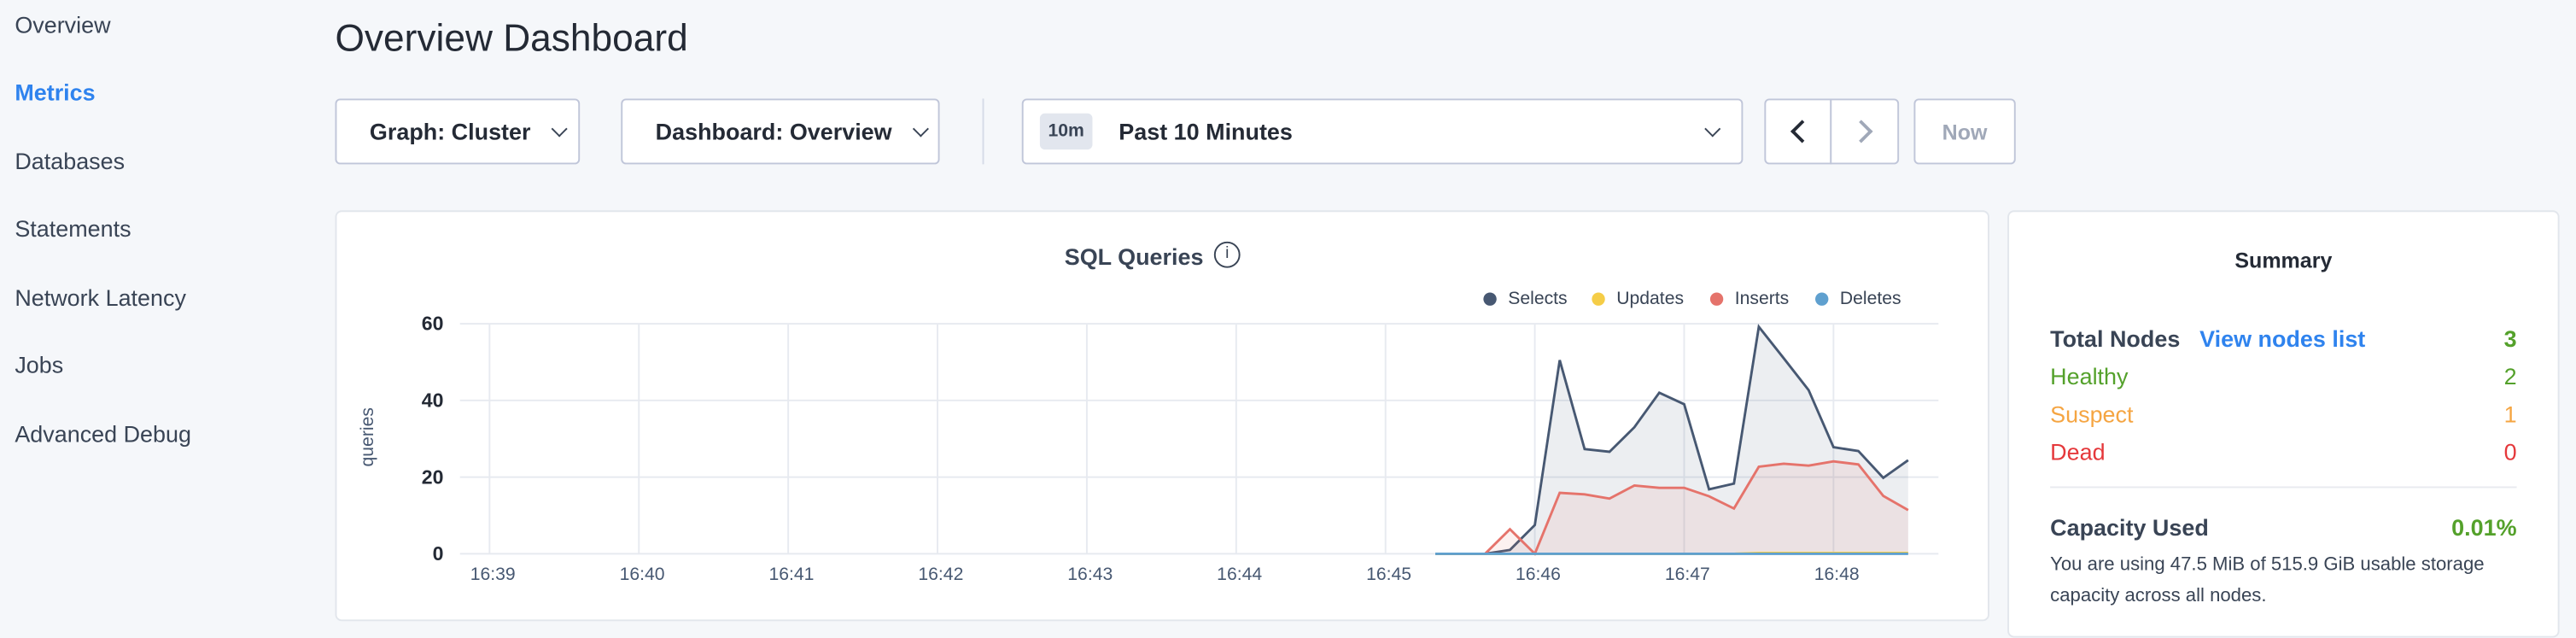 This screenshot has width=2576, height=638. I want to click on time-range-select: 10m Past 10 Minutes, so click(1382, 131).